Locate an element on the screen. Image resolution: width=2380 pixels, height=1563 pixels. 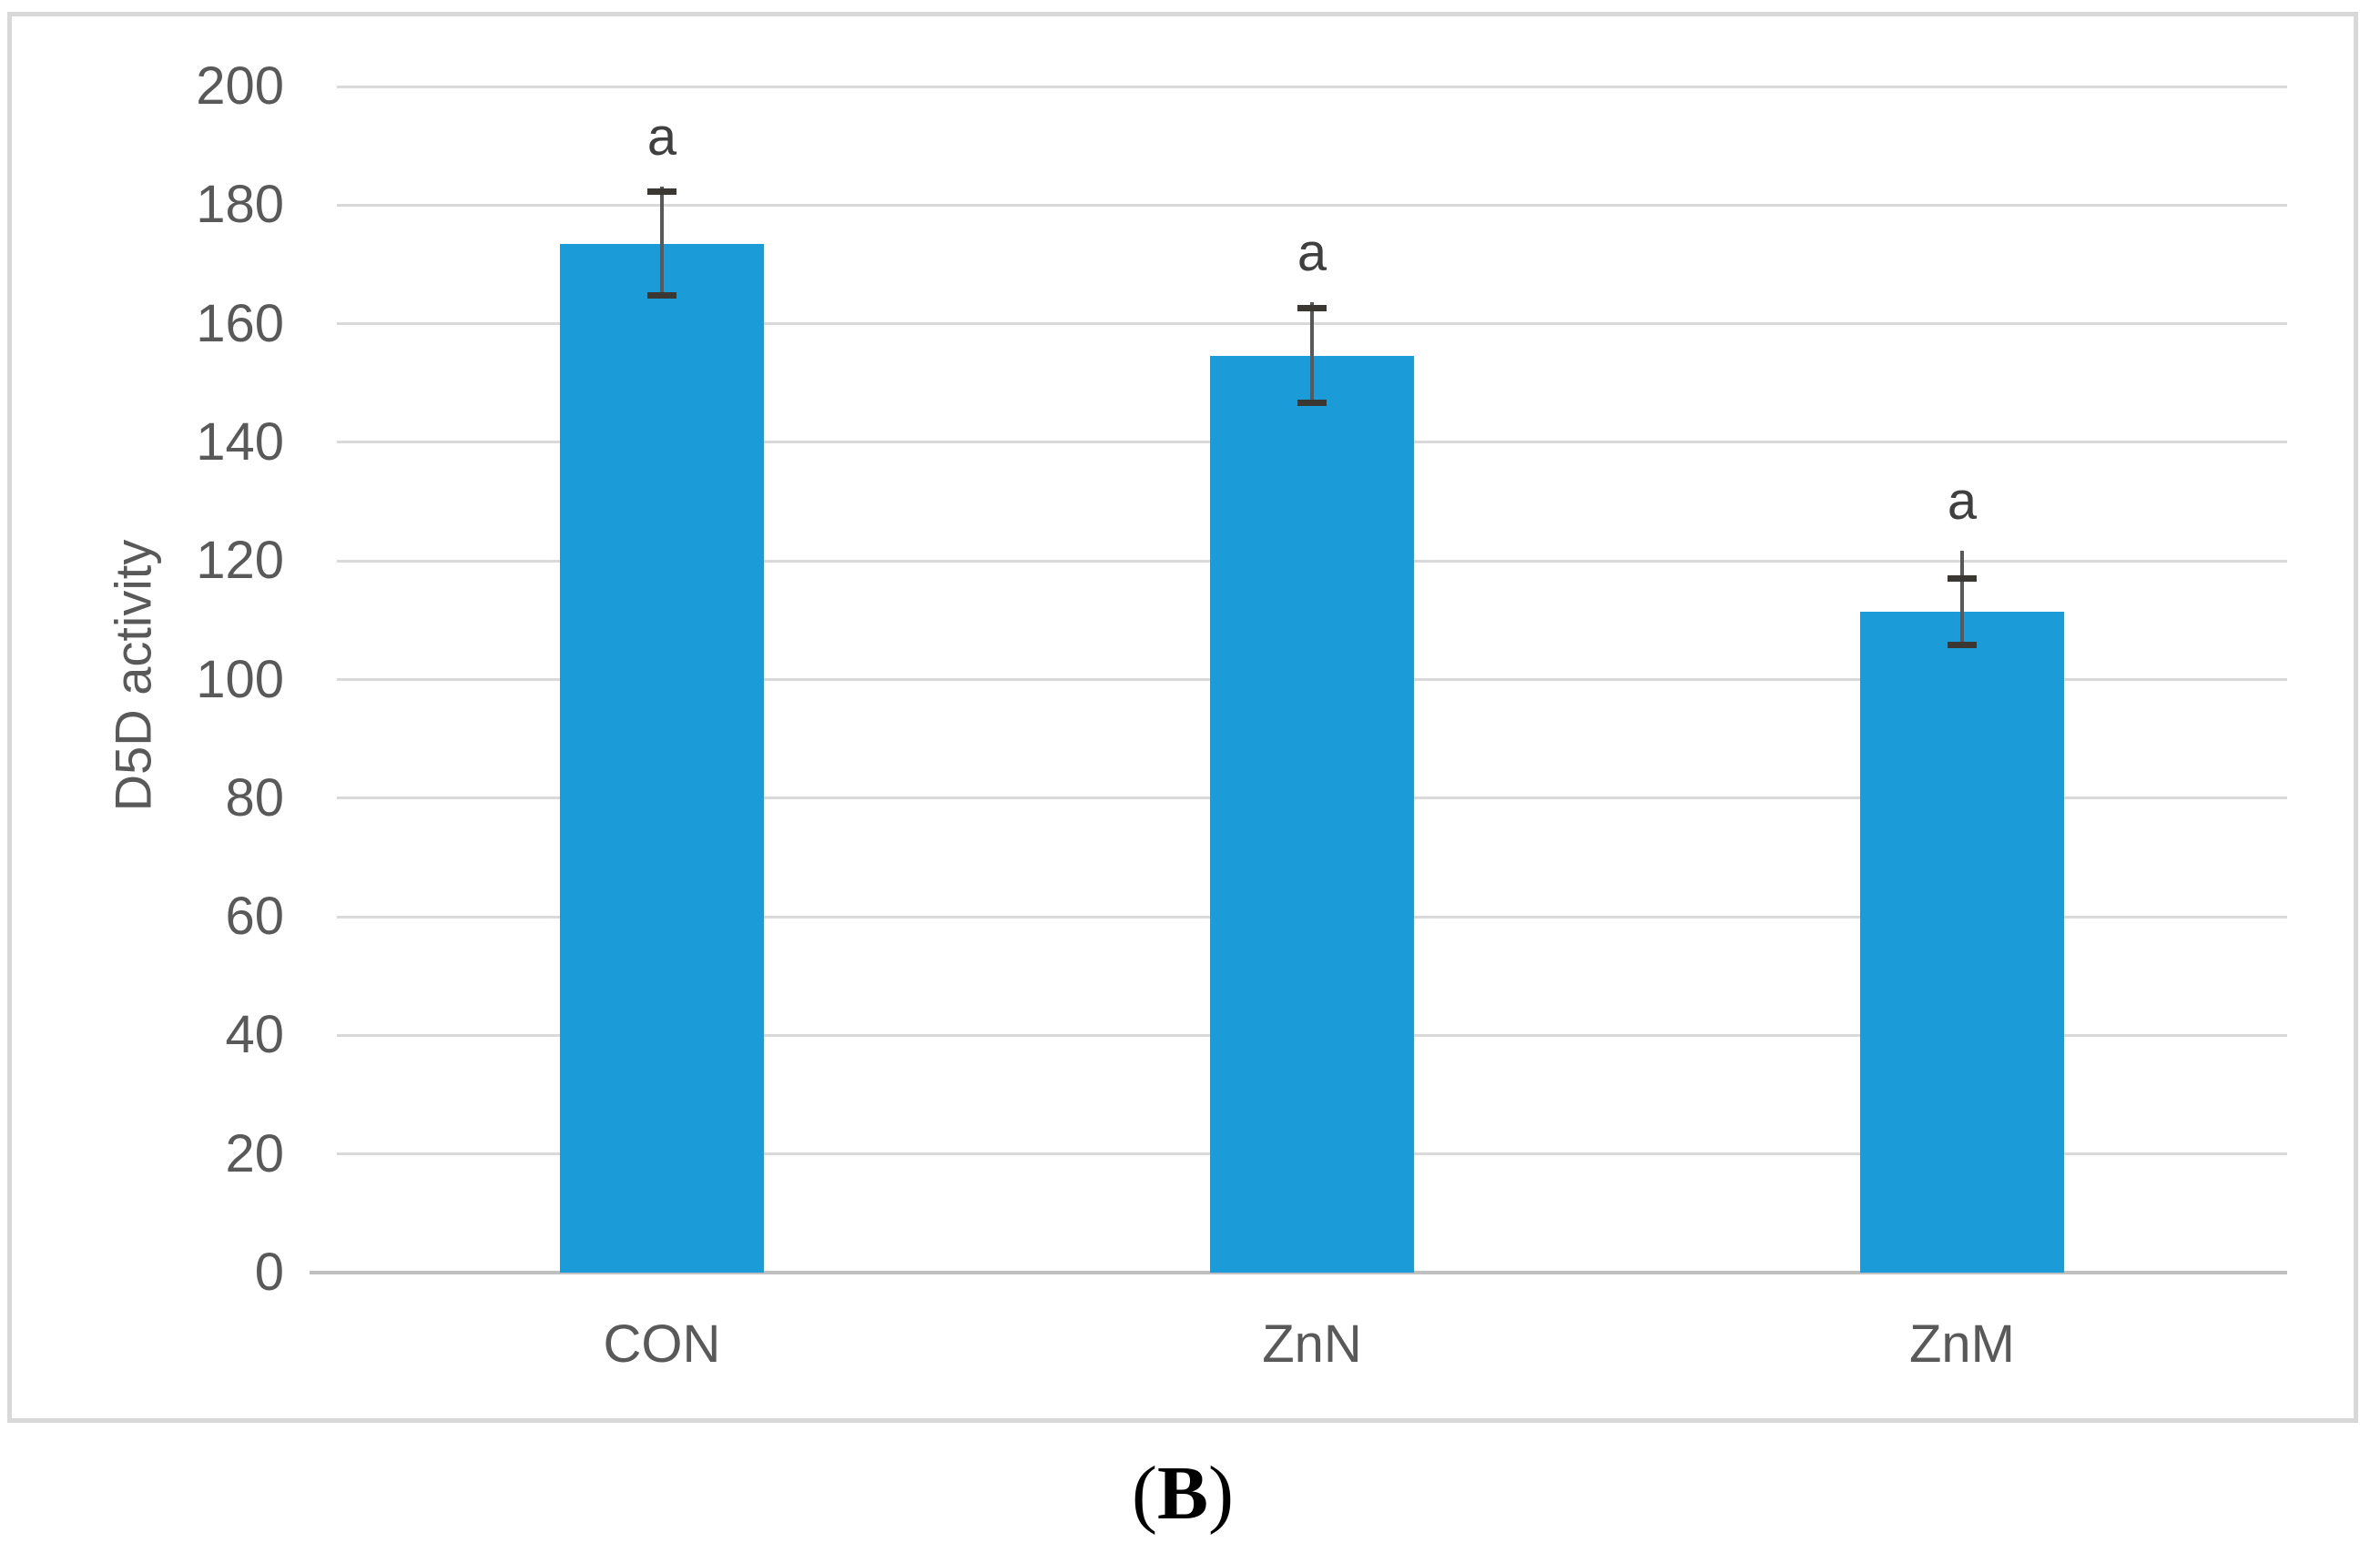
y-axis-title: D5D activity is located at coordinates (133, 675).